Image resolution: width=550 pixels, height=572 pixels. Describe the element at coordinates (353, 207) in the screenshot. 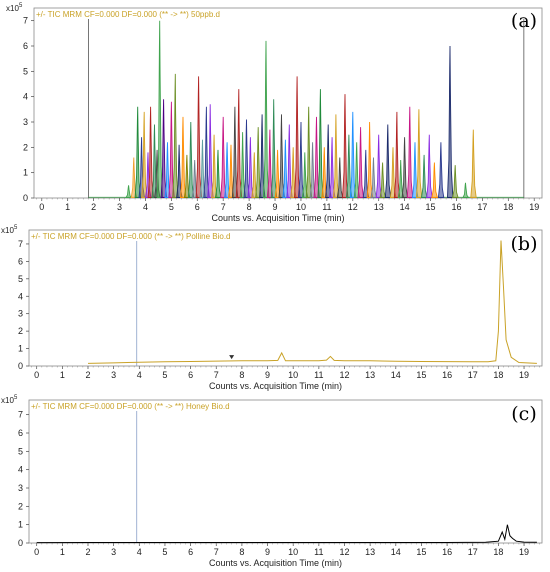

I see `x-tick-label: 12` at that location.